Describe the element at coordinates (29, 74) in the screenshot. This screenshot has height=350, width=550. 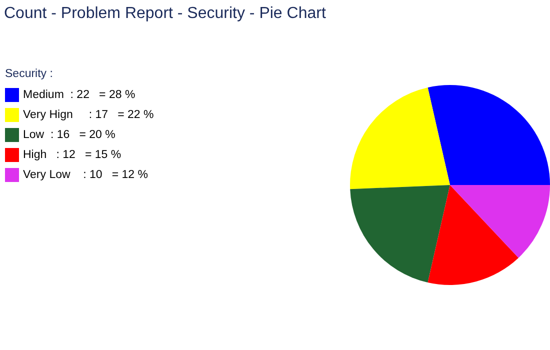
I see `legend-title: Security :` at that location.